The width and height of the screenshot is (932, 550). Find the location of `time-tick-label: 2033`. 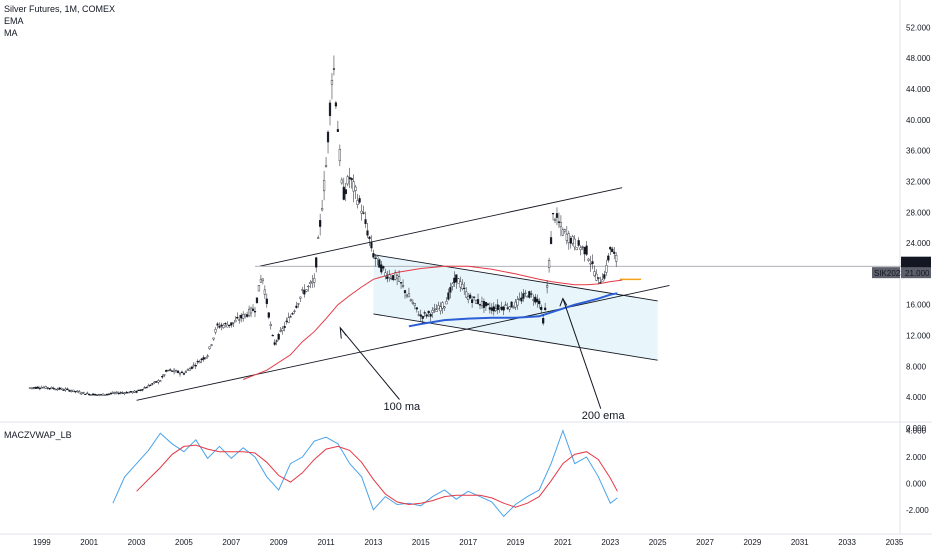

time-tick-label: 2033 is located at coordinates (847, 542).